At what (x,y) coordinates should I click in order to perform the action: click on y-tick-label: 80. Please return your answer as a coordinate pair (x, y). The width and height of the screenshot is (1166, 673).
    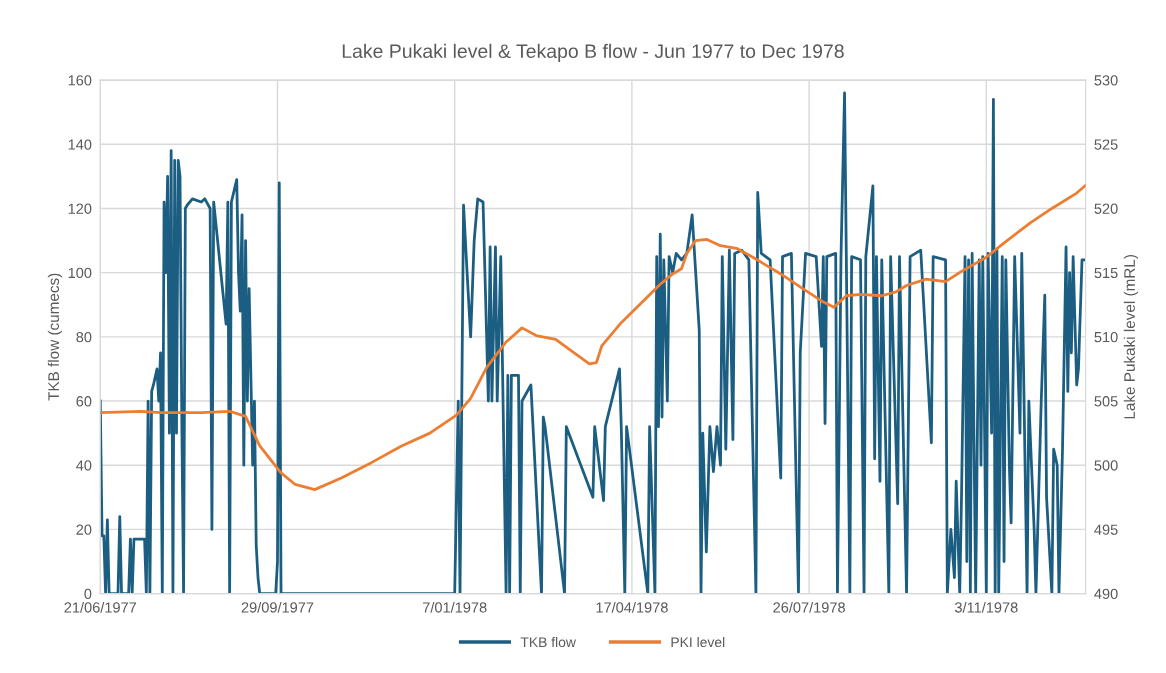
    Looking at the image, I should click on (84, 337).